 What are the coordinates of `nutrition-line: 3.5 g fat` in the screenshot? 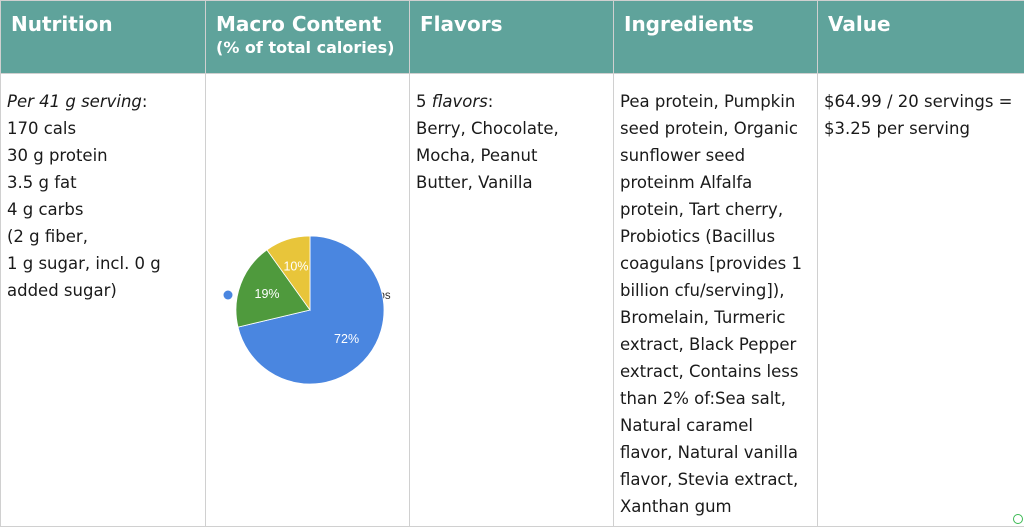 It's located at (106, 182).